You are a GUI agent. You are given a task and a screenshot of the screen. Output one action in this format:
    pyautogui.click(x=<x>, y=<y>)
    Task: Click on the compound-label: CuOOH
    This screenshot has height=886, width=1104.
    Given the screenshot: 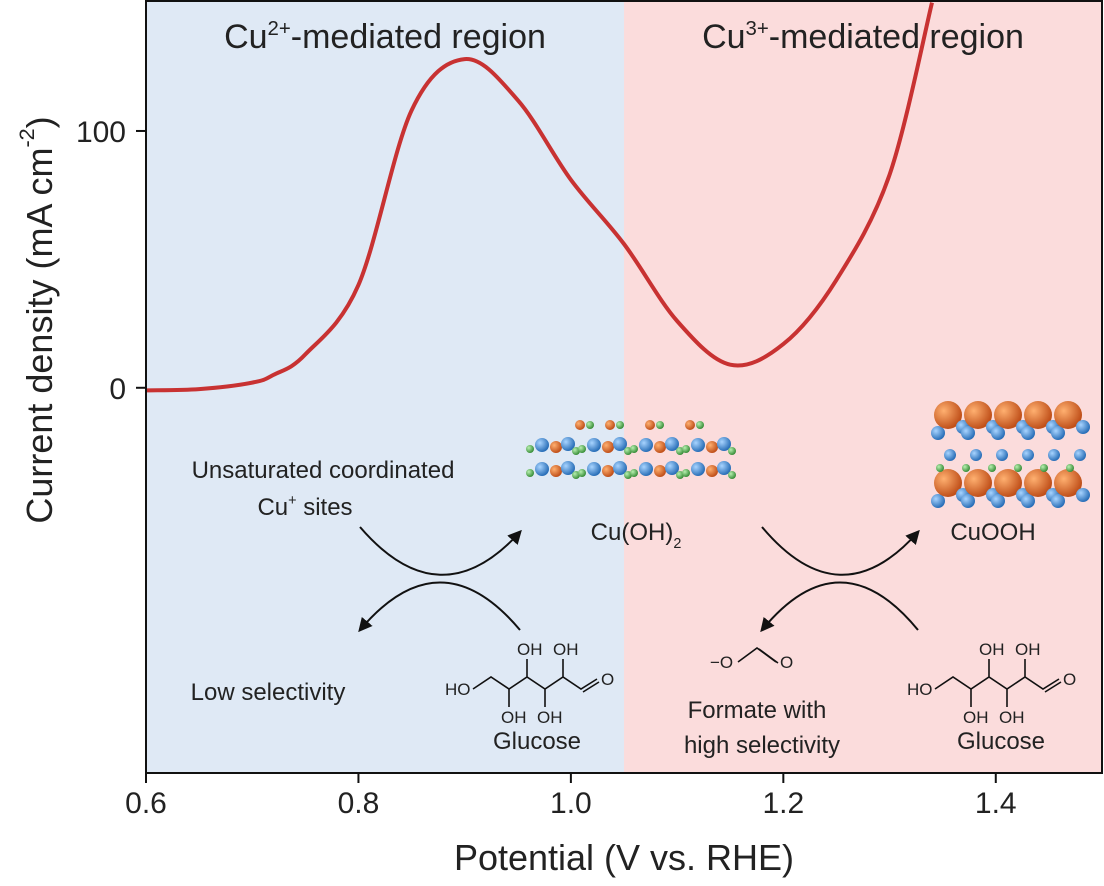 What is the action you would take?
    pyautogui.click(x=992, y=532)
    